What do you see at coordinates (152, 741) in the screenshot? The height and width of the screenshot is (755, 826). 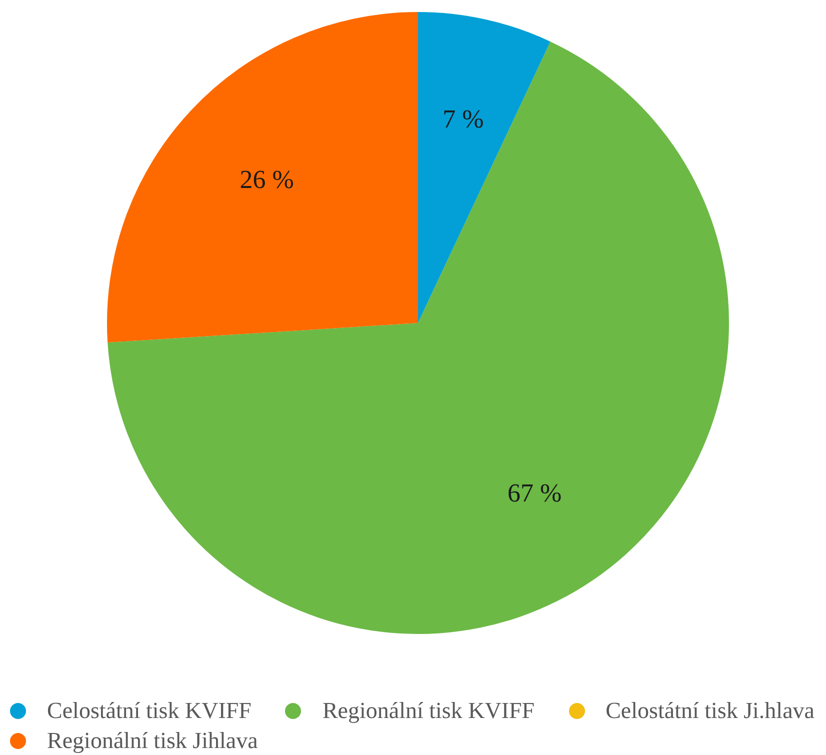 I see `legend-label: Regionální tisk Jihlava` at bounding box center [152, 741].